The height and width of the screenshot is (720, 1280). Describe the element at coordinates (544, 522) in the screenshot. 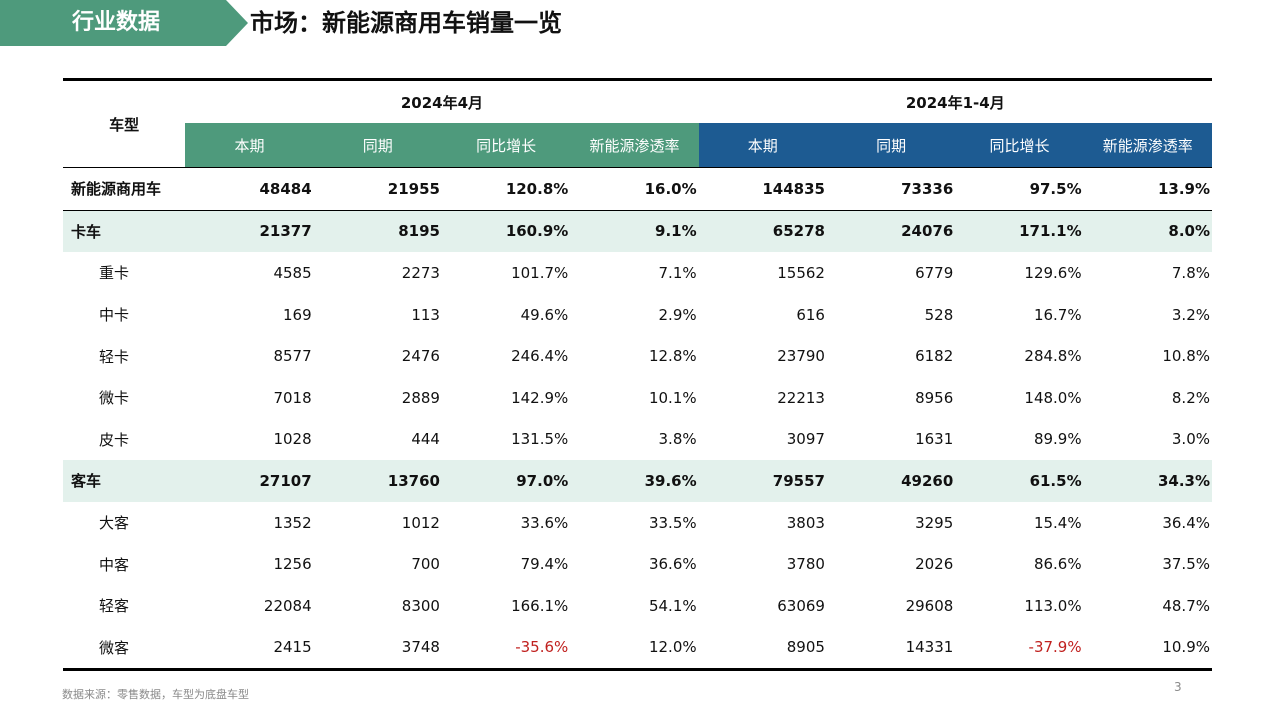

I see `cell-apr-yoy: 33.6%` at that location.